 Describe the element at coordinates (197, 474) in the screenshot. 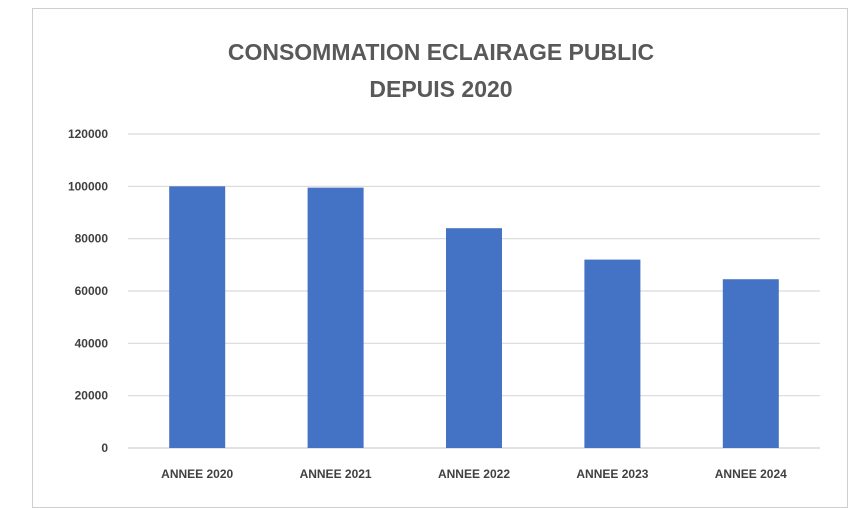

I see `x-category-label: ANNEE 2020` at that location.